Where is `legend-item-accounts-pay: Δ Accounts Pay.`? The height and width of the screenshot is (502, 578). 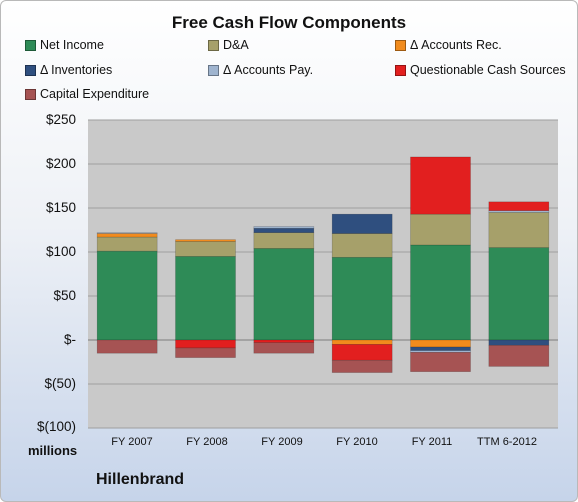 legend-item-accounts-pay: Δ Accounts Pay. is located at coordinates (260, 70).